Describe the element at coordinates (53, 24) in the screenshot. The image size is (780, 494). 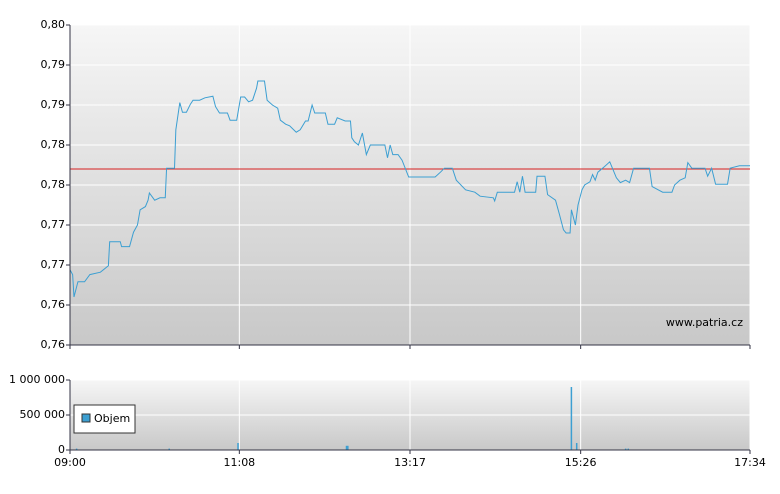
I see `y-tick-label: 0,80` at that location.